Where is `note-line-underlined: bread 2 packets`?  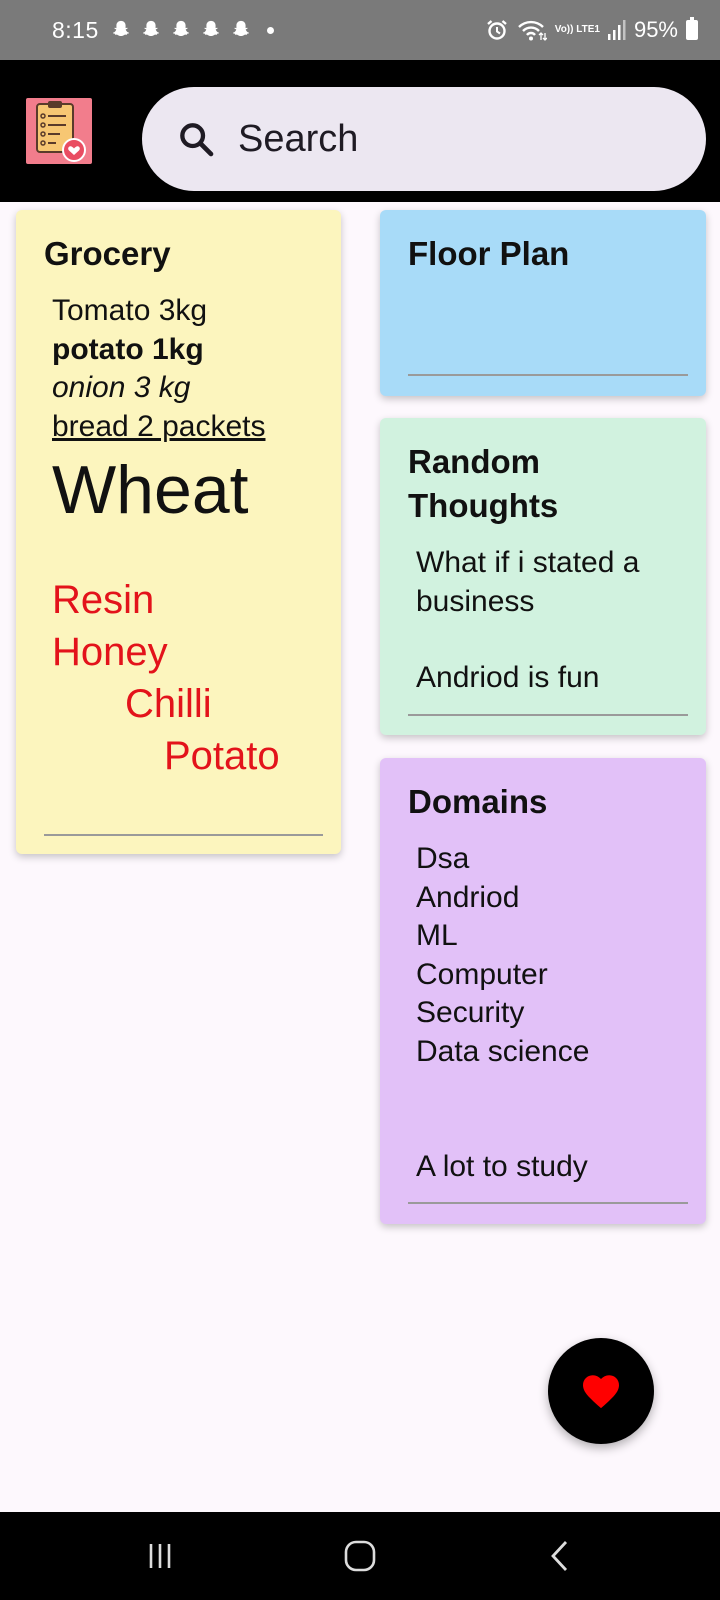 note-line-underlined: bread 2 packets is located at coordinates (159, 426).